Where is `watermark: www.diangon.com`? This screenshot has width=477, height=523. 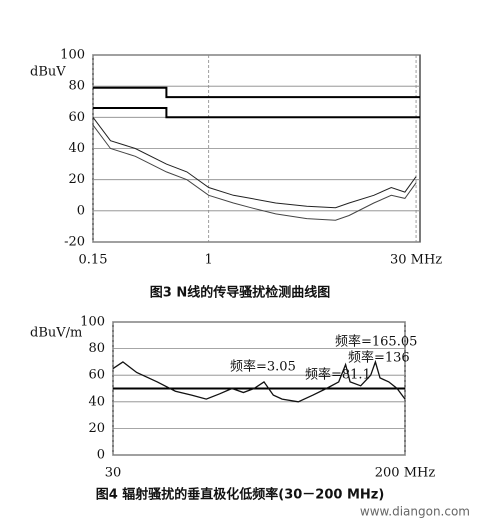 watermark: www.diangon.com is located at coordinates (415, 512).